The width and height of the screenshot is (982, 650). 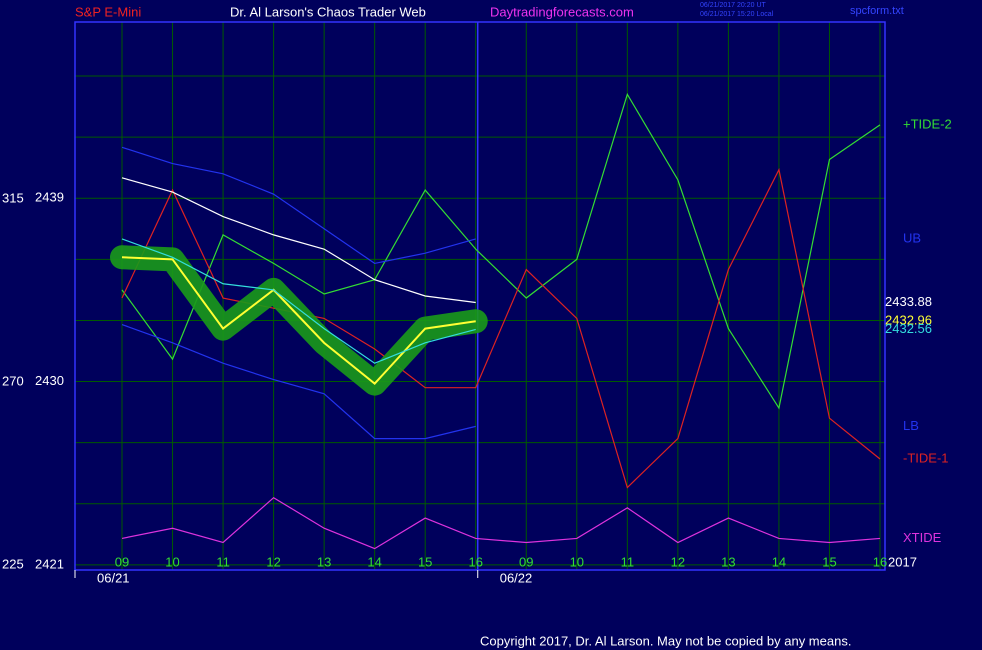 What do you see at coordinates (926, 457) in the screenshot?
I see `legend-label: -TIDE-1` at bounding box center [926, 457].